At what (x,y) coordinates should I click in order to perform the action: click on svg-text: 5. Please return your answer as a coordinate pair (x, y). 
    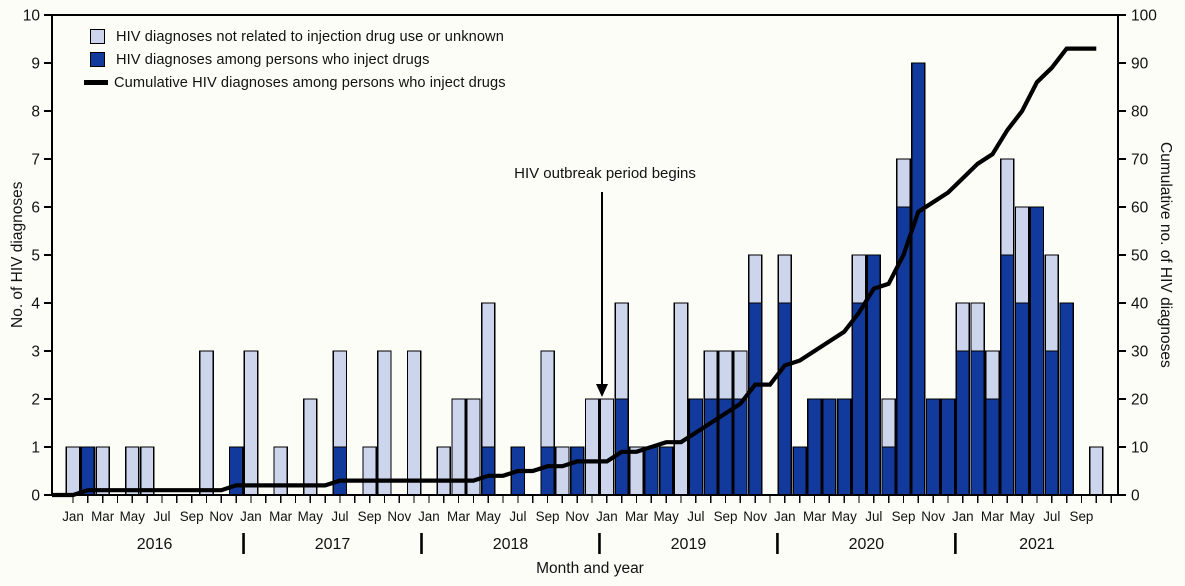
    Looking at the image, I should click on (35, 256).